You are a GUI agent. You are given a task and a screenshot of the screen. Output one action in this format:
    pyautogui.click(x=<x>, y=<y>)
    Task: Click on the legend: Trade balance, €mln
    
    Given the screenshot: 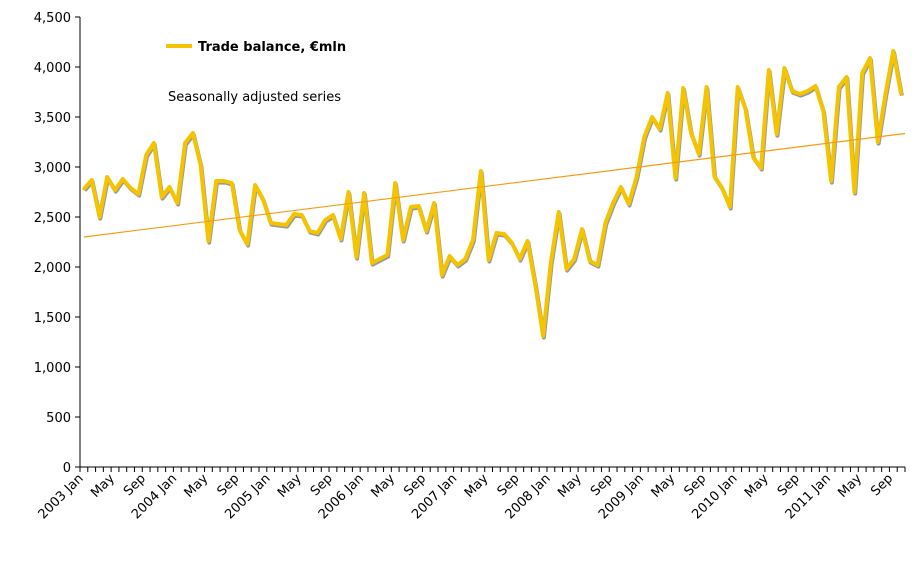 What is the action you would take?
    pyautogui.click(x=256, y=47)
    